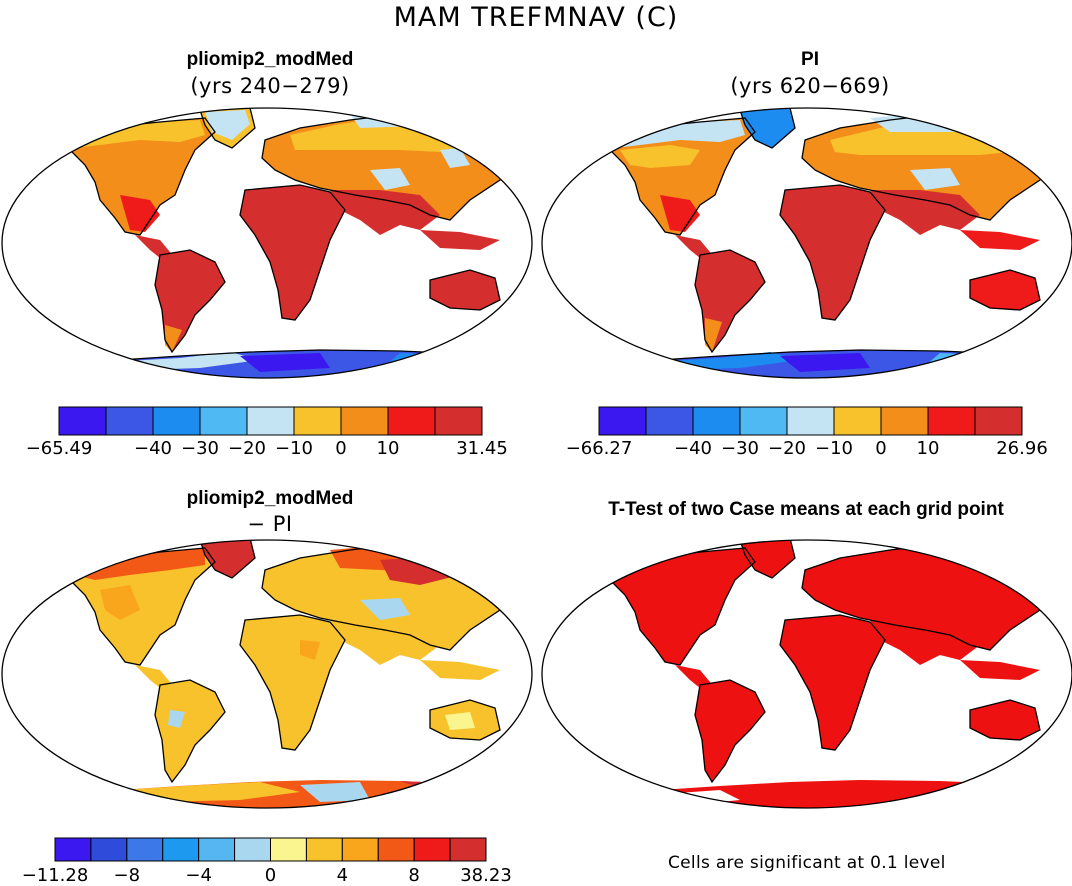 This screenshot has height=886, width=1072. I want to click on panel-subtitle-top-right: (yrs 620−669), so click(810, 86).